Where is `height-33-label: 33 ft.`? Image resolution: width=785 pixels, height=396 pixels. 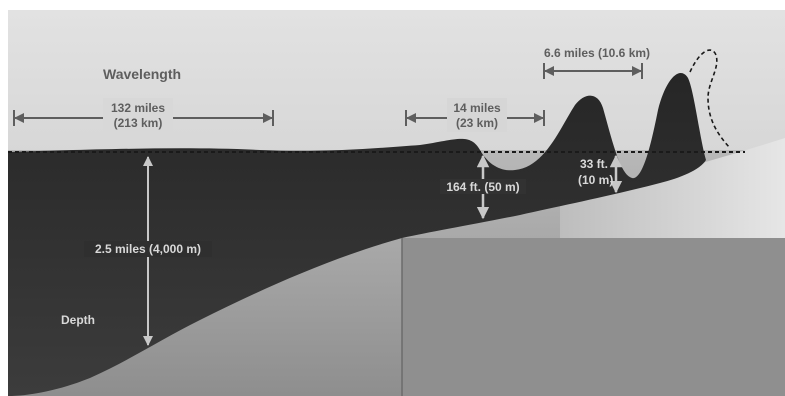 height-33-label: 33 ft. is located at coordinates (594, 164).